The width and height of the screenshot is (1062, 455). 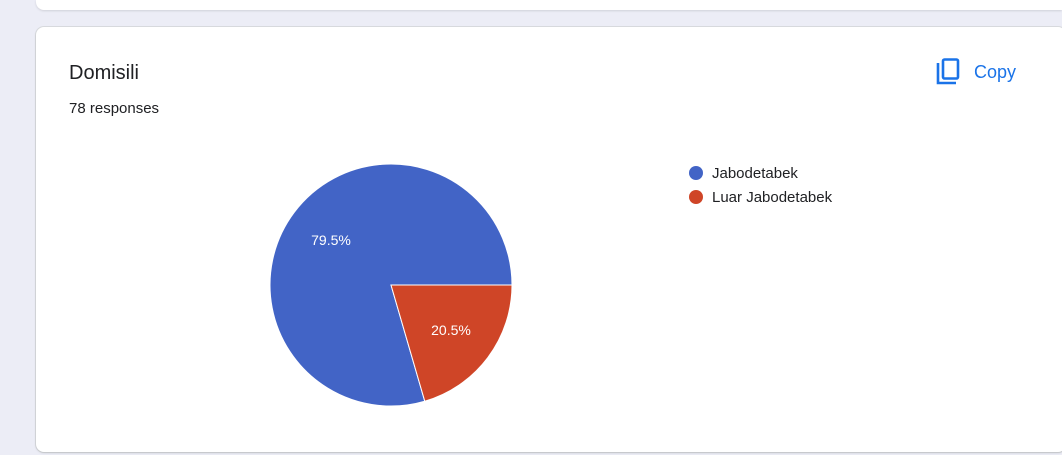 What do you see at coordinates (331, 240) in the screenshot?
I see `pie-data-label: 79.5%` at bounding box center [331, 240].